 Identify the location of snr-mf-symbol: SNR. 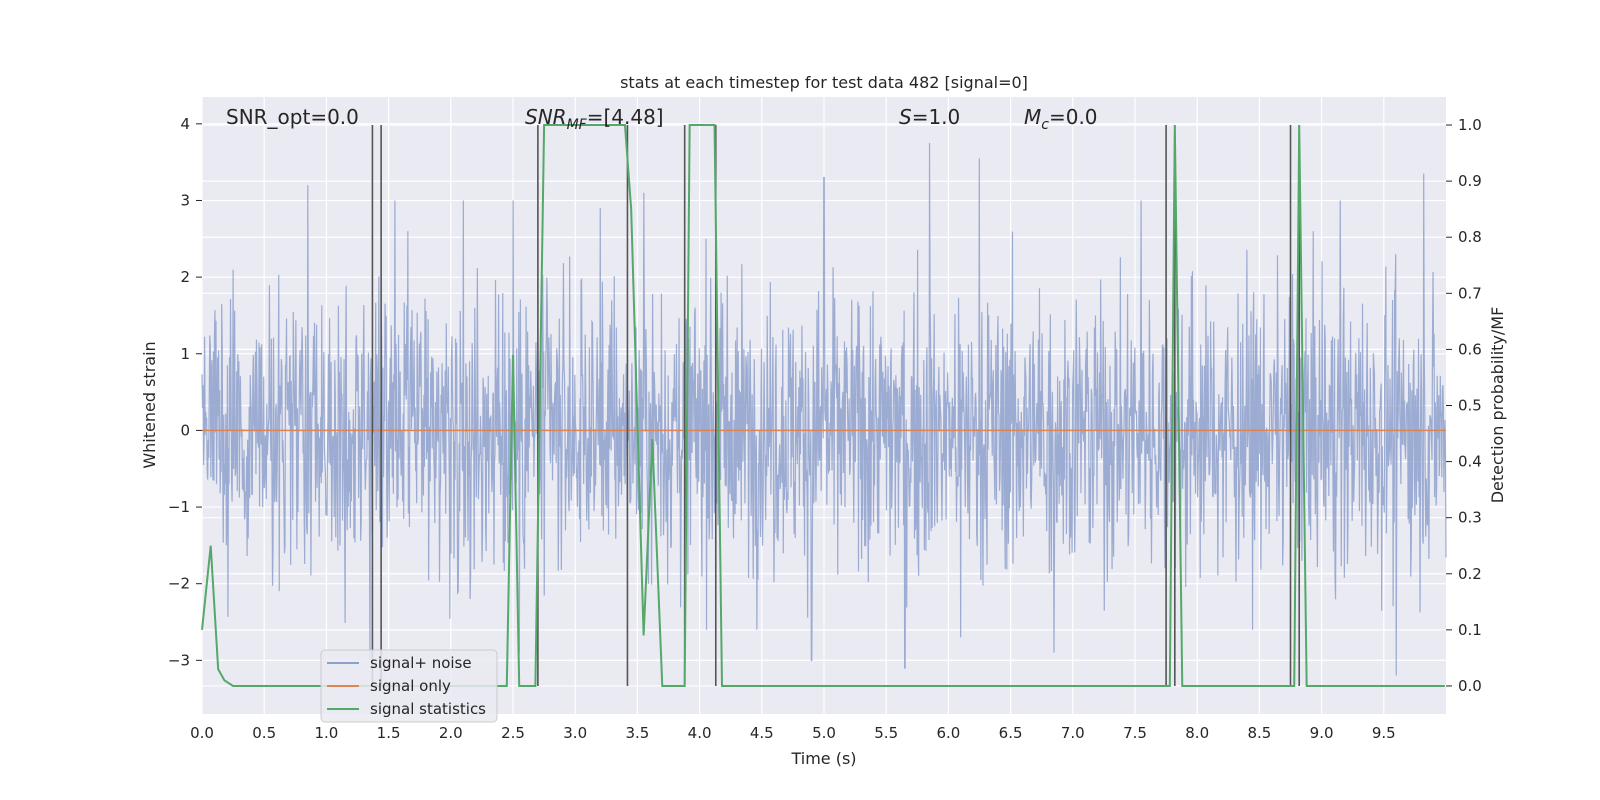
(546, 117).